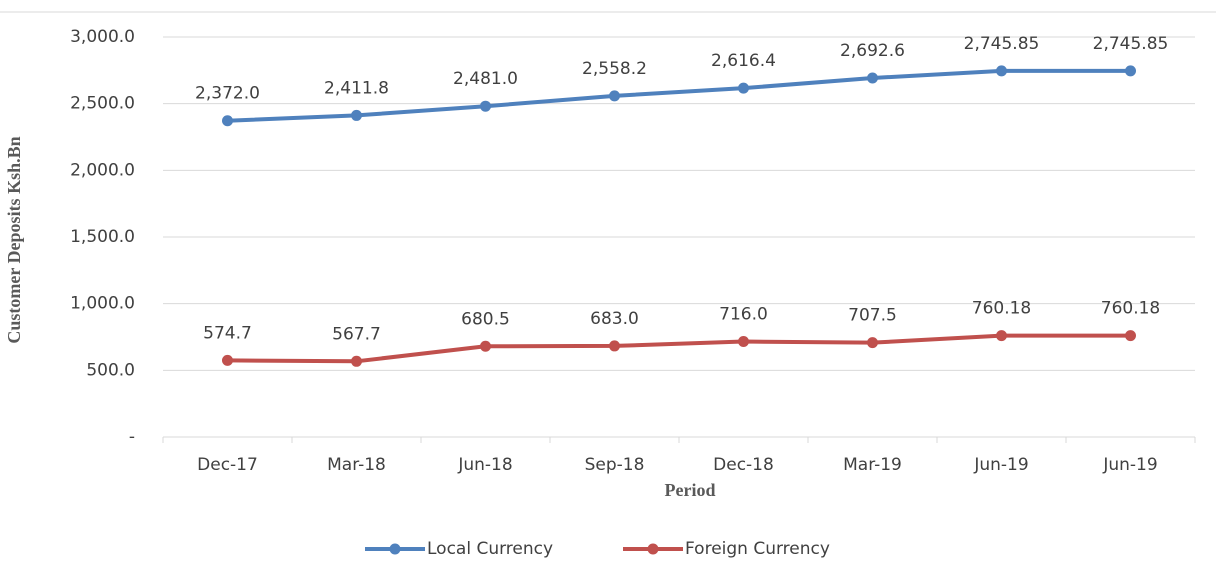  What do you see at coordinates (757, 549) in the screenshot?
I see `legend-label: Foreign Currency` at bounding box center [757, 549].